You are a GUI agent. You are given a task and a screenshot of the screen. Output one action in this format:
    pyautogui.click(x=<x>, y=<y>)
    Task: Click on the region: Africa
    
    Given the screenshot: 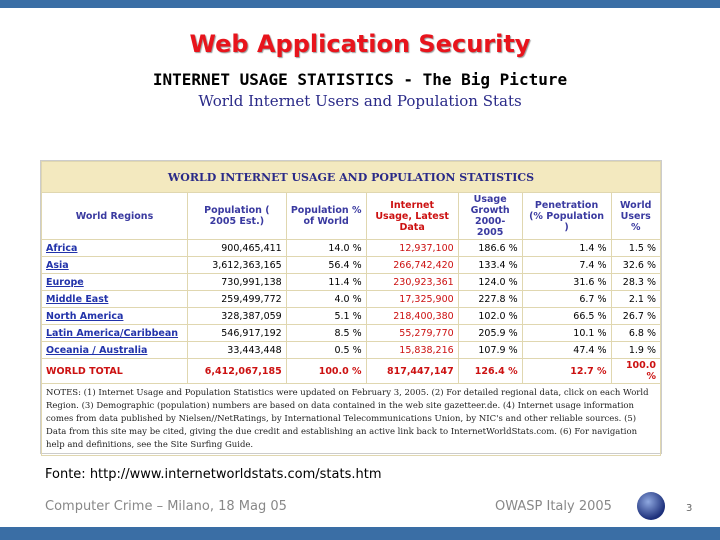 What is the action you would take?
    pyautogui.click(x=114, y=248)
    